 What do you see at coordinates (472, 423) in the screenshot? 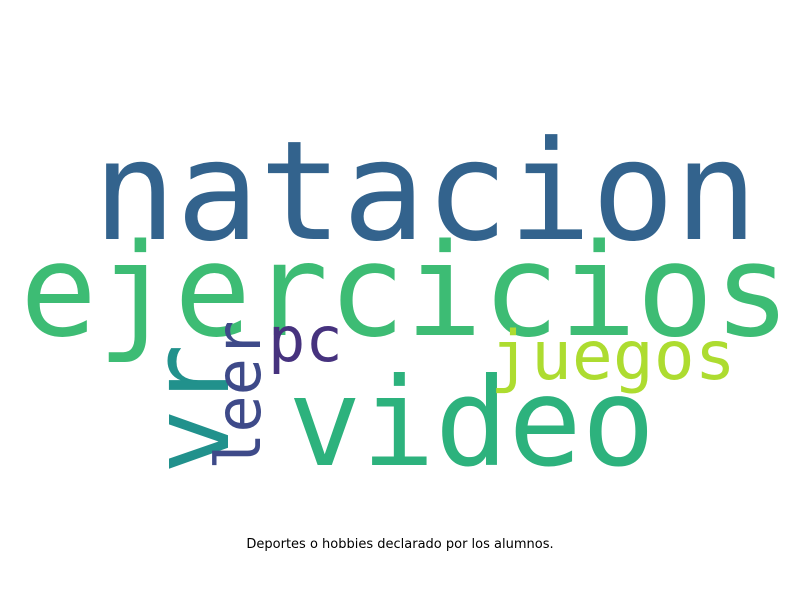
I see `word-video: video` at bounding box center [472, 423].